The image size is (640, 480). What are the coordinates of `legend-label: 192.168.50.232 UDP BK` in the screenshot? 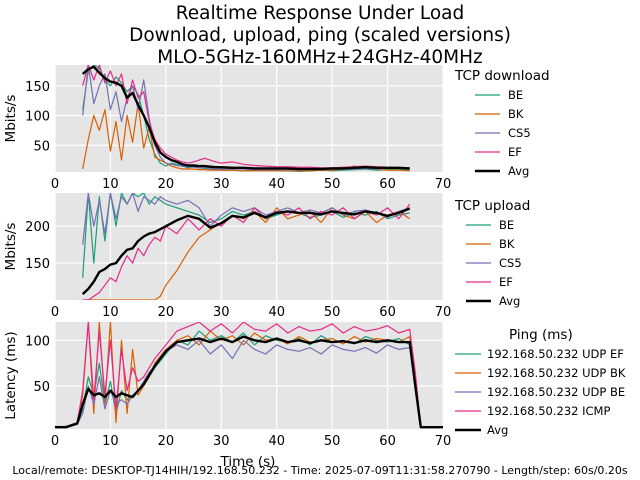 It's located at (556, 373).